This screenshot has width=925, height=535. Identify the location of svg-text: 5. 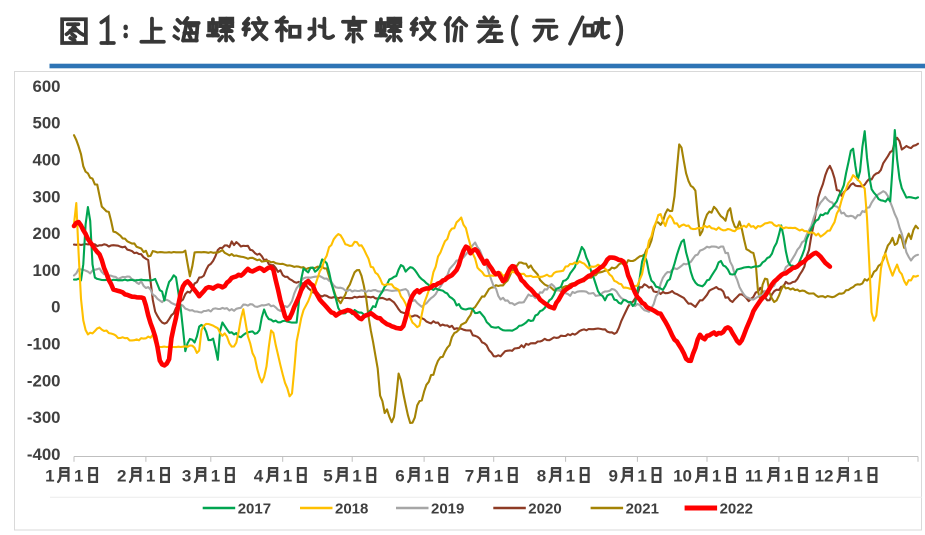
(327, 476).